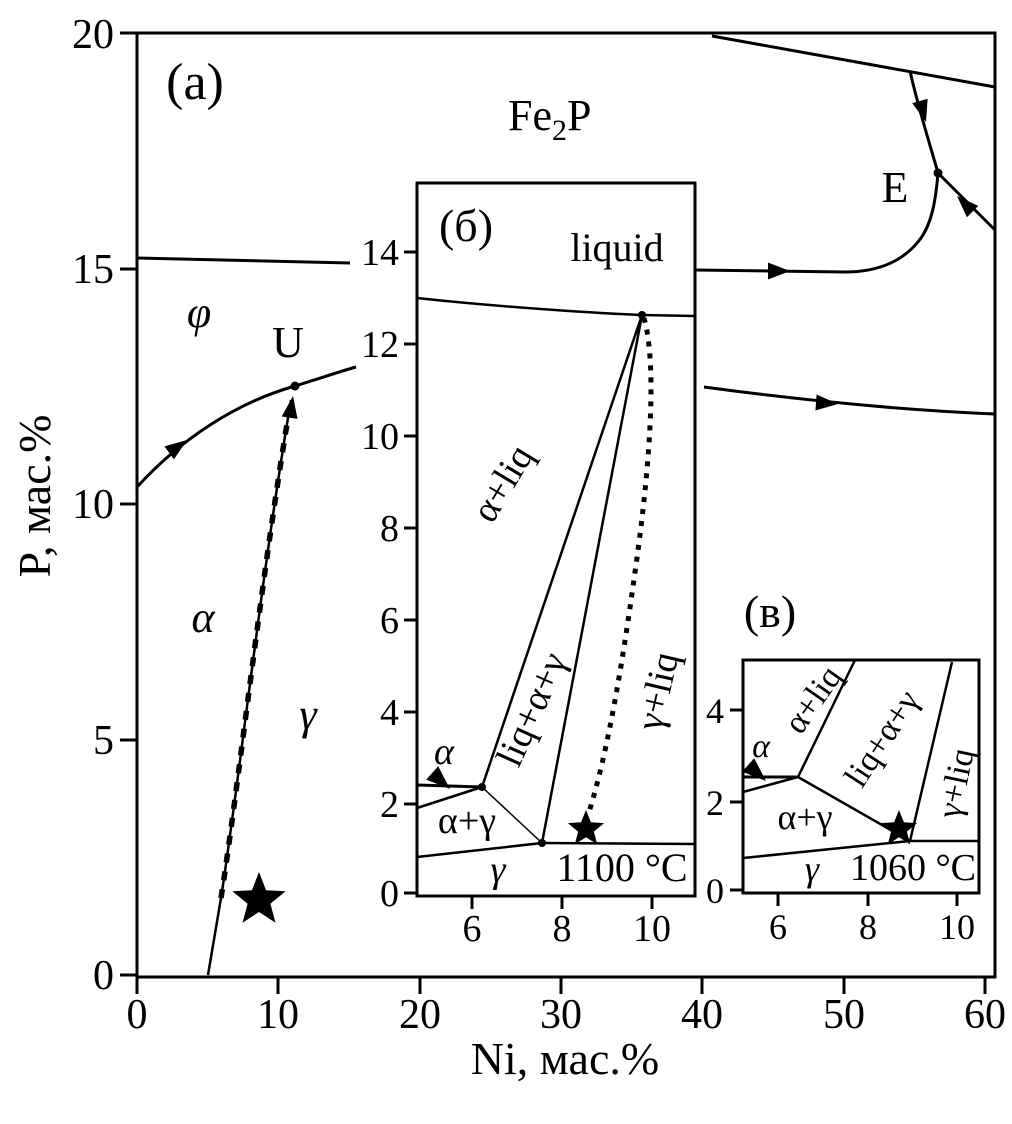  Describe the element at coordinates (410, 572) in the screenshot. I see `panel-b-y-ticks` at that location.